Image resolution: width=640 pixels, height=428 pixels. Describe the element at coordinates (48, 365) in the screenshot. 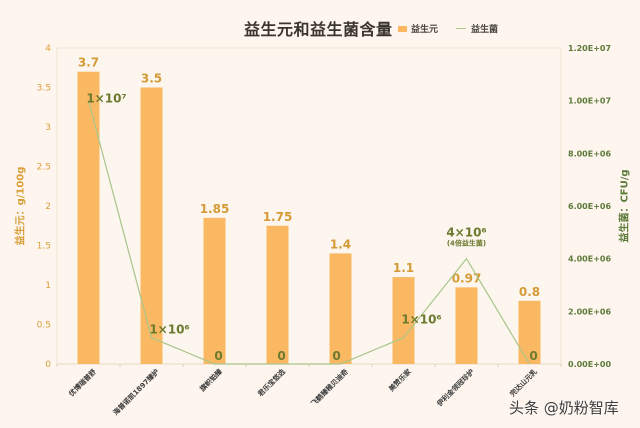

I see `left-tick-label: 0` at that location.